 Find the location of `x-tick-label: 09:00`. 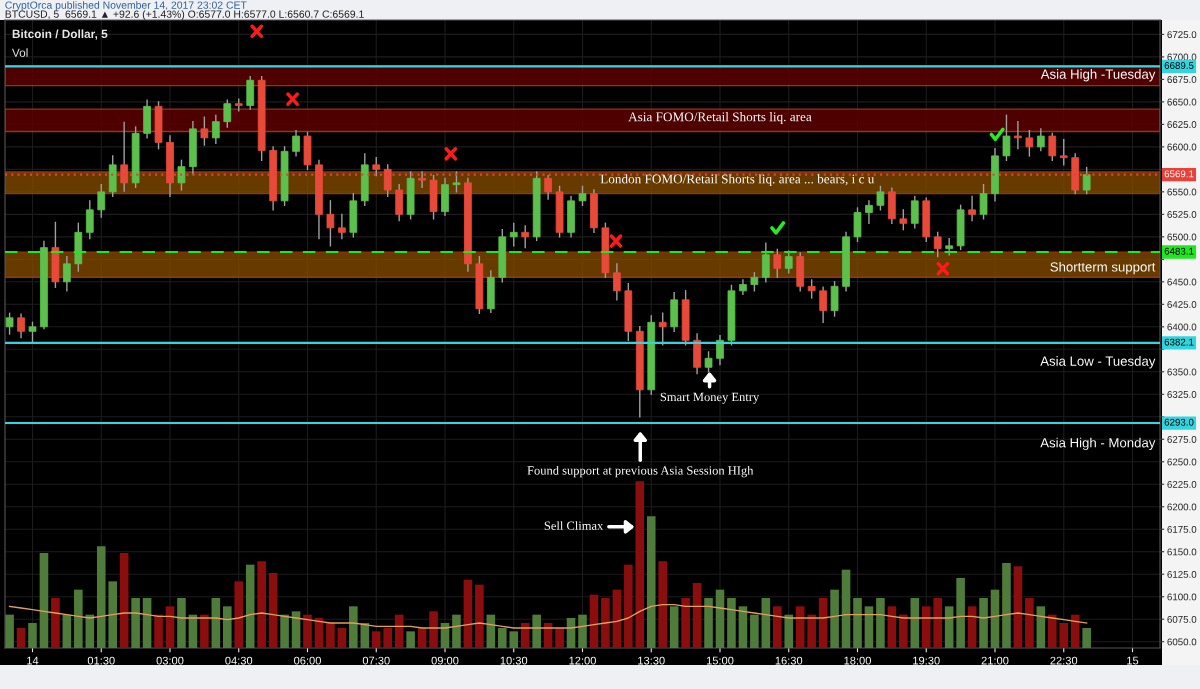

x-tick-label: 09:00 is located at coordinates (445, 660).